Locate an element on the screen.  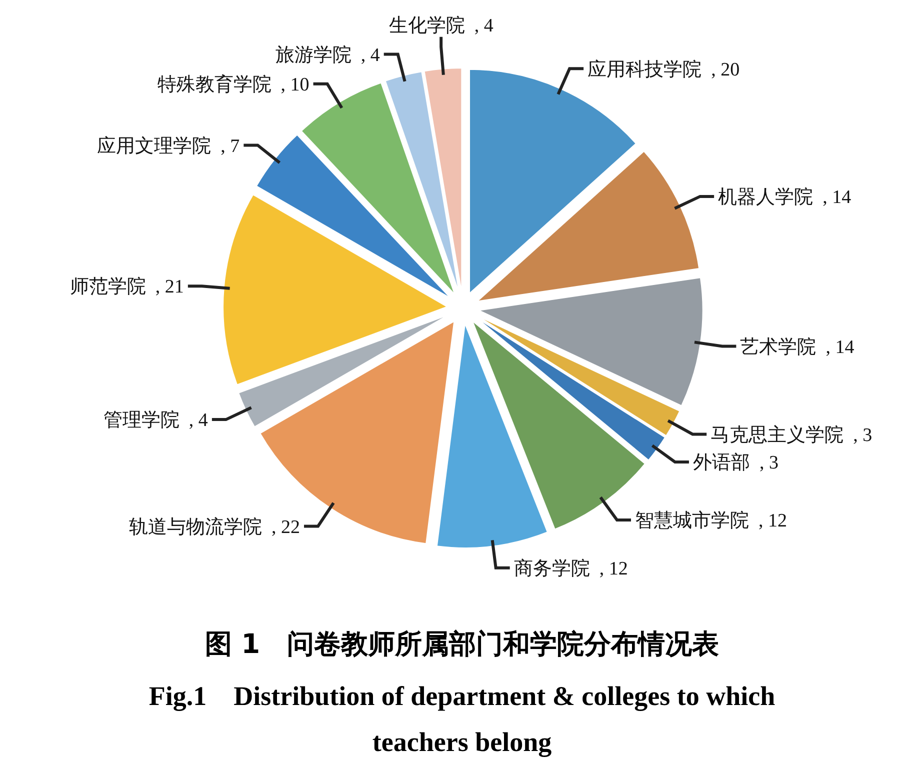
slice-label: 管理学院 is located at coordinates (141, 420).